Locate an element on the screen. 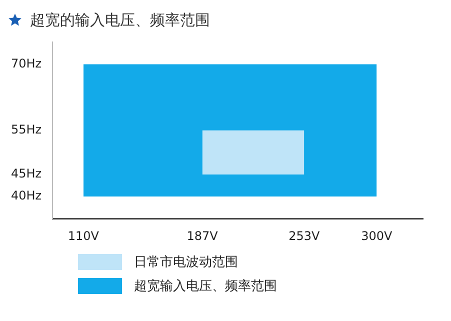 The width and height of the screenshot is (451, 321). legend-label: 超宽输入电压、频率范围 is located at coordinates (205, 286).